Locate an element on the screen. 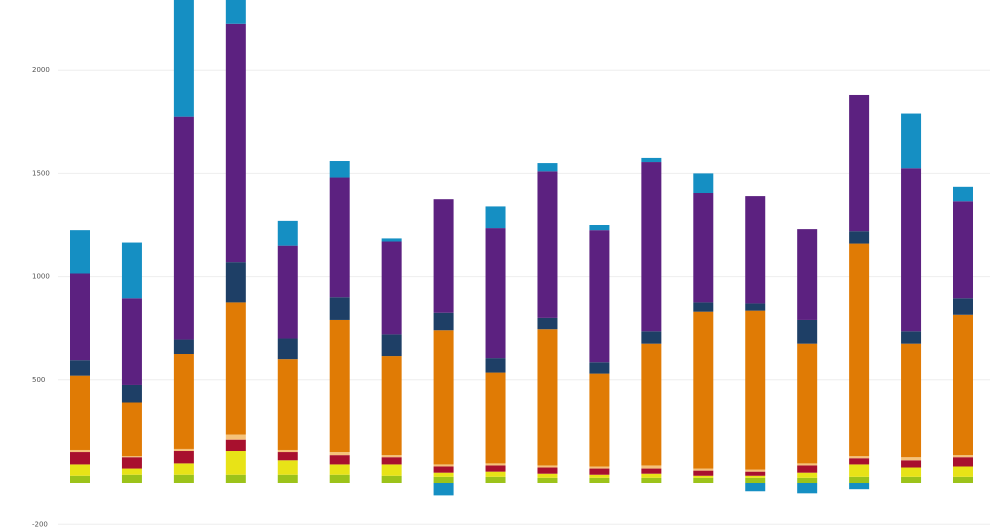 The height and width of the screenshot is (531, 1008). y-tick-label: 500 is located at coordinates (38, 380).